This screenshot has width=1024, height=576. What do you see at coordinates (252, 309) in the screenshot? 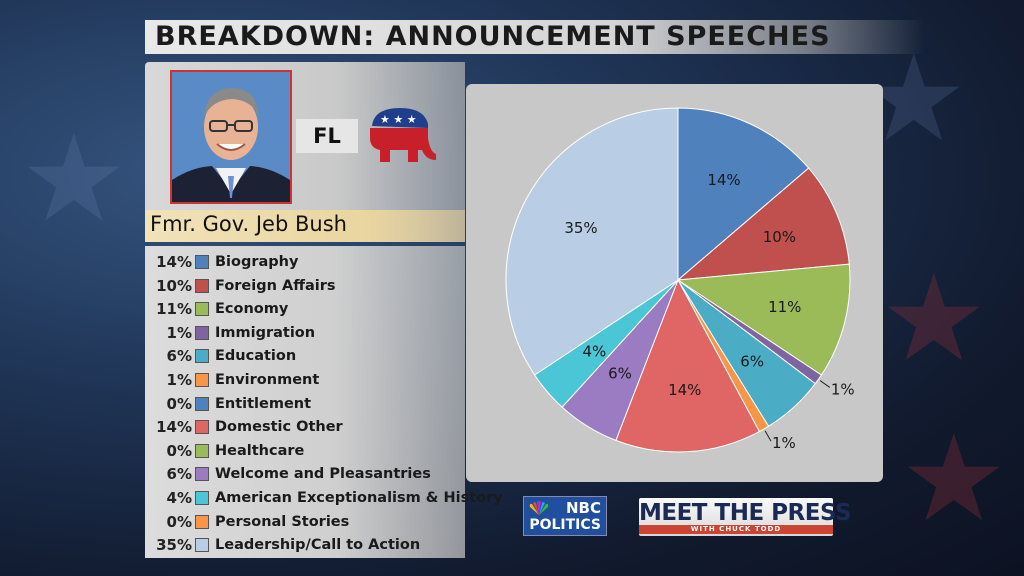
I see `legend-label: Economy` at bounding box center [252, 309].